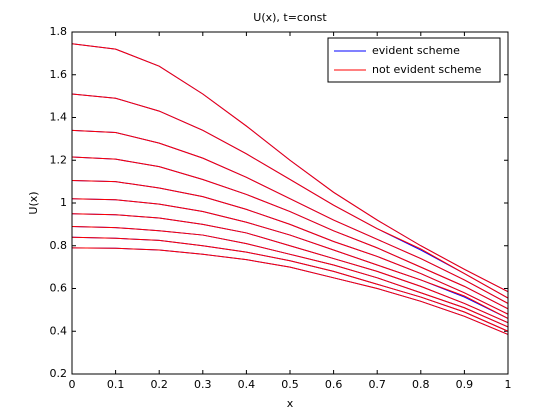  Describe the element at coordinates (116, 384) in the screenshot. I see `x-tick-label: 0.1` at that location.